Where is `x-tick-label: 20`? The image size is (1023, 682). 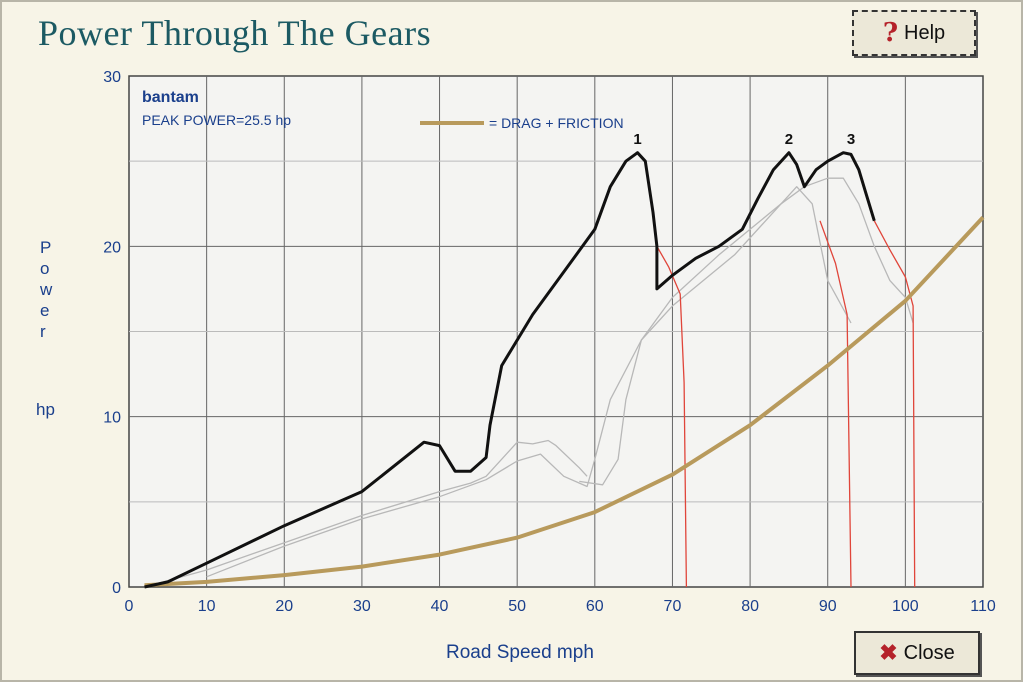
x-tick-label: 20 is located at coordinates (284, 606).